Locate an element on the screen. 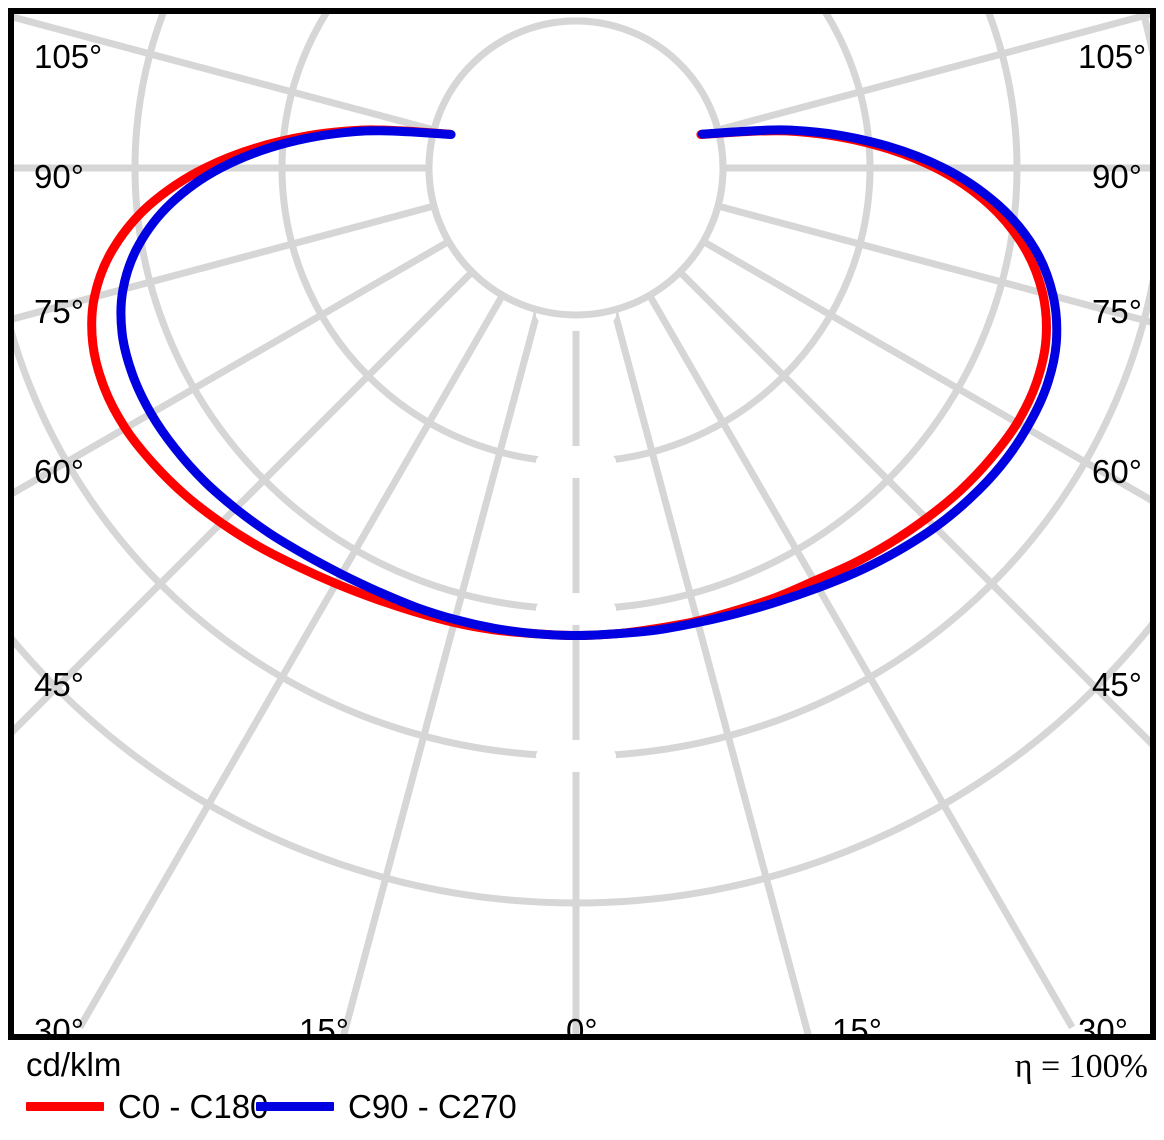  chart-legend: cd/klm η = 100% C0 - C180 C90 - C270 is located at coordinates (582, 1088).